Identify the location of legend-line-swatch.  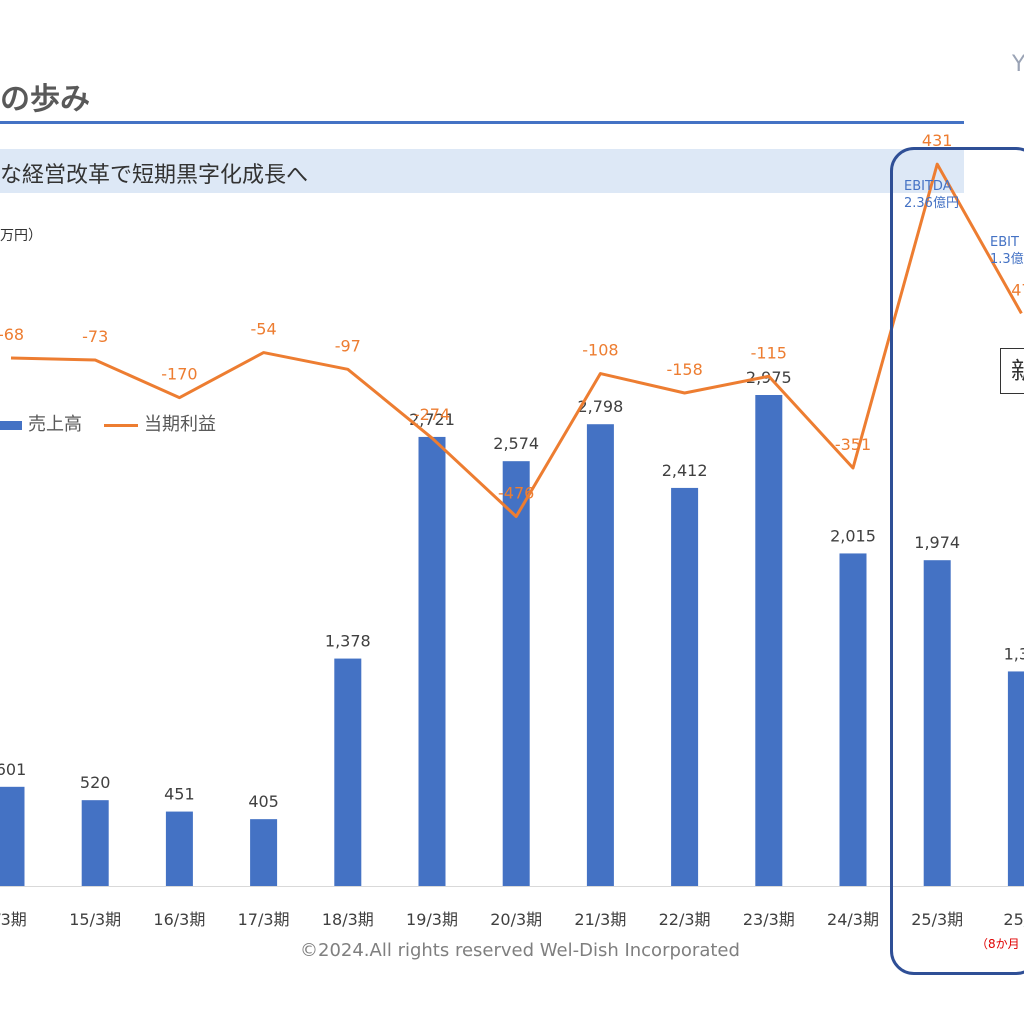
(121, 425).